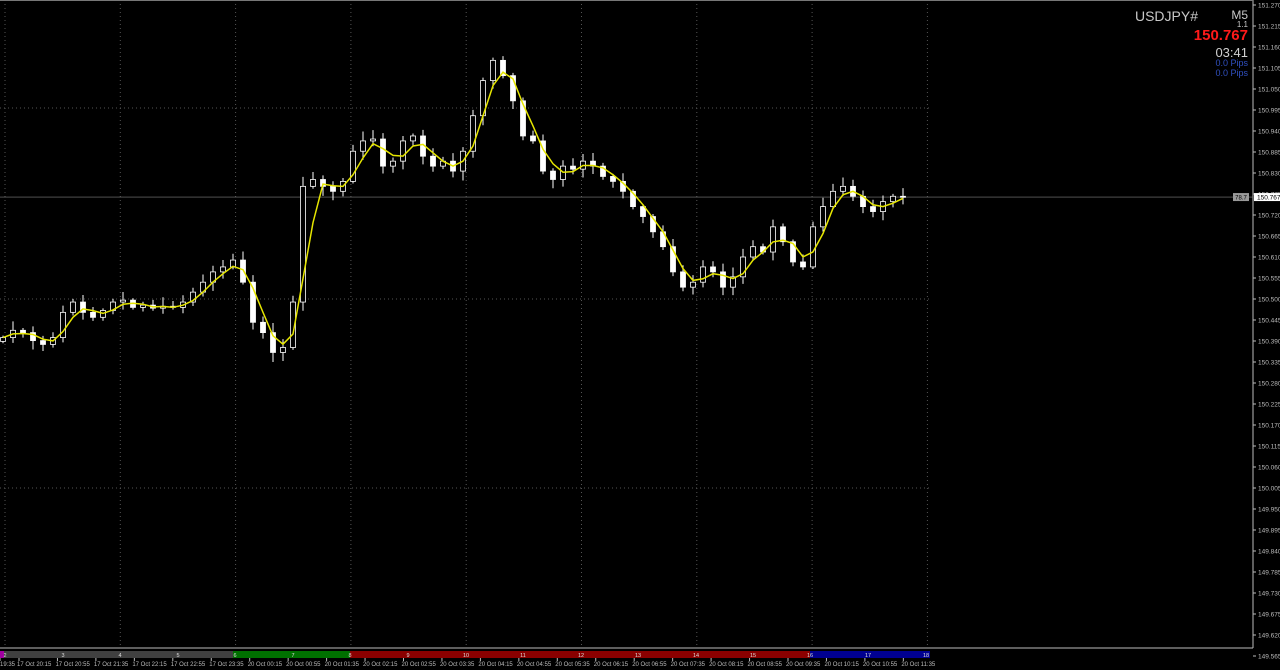 Image resolution: width=1280 pixels, height=670 pixels. I want to click on time-tick-label: 20 Oct 04:55, so click(534, 665).